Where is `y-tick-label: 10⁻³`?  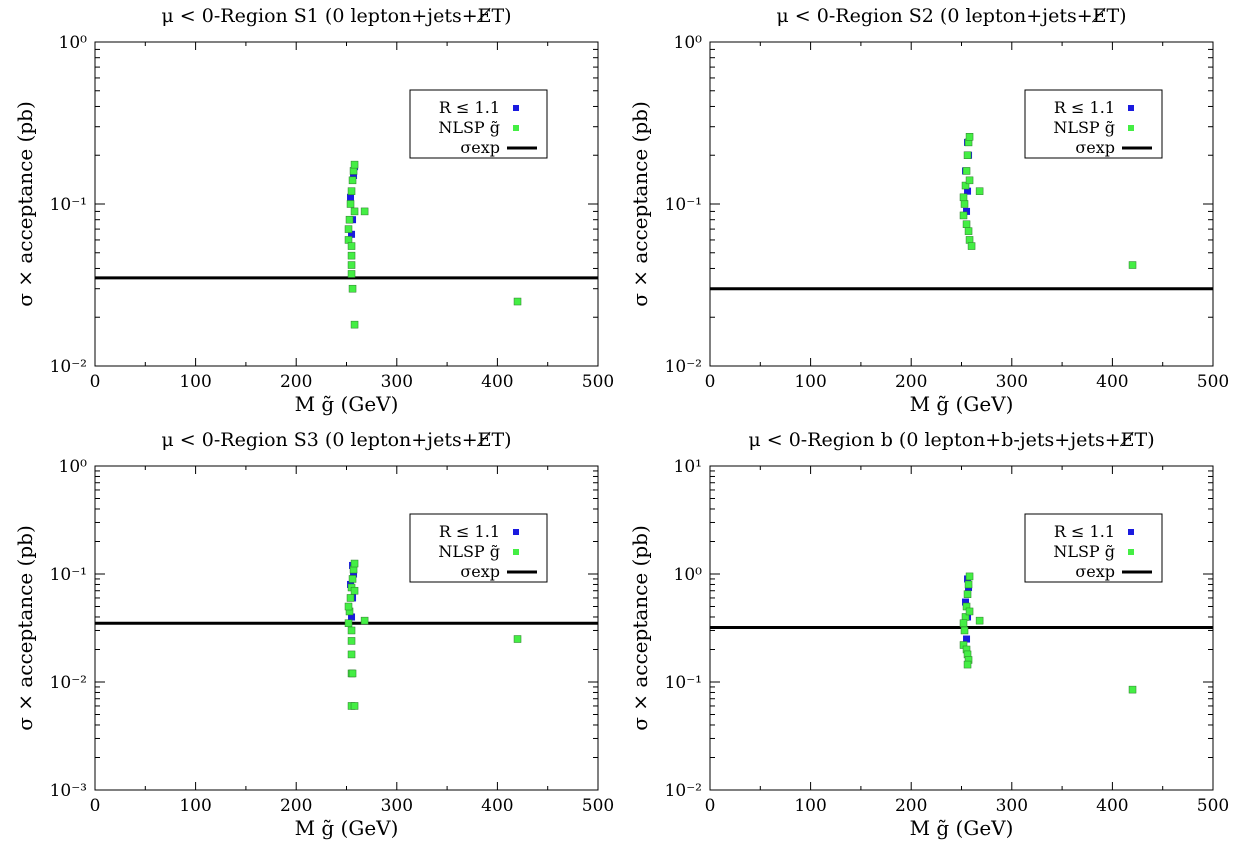 y-tick-label: 10⁻³ is located at coordinates (68, 791).